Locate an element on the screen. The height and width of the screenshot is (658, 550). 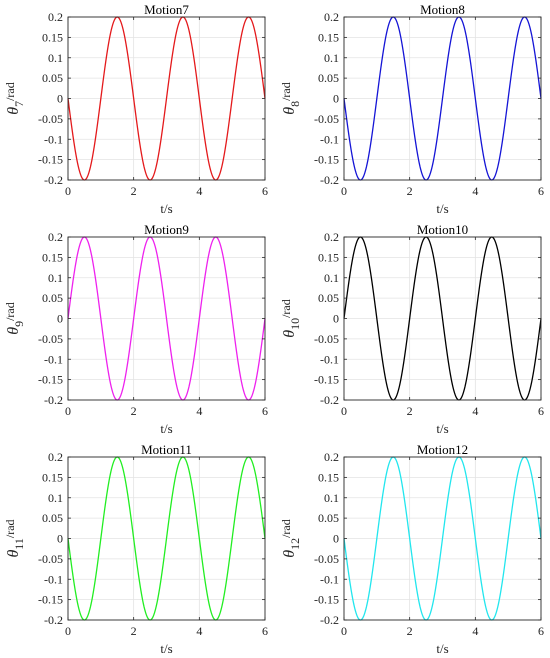
y-axis-label: θ7/rad is located at coordinates (14, 98).